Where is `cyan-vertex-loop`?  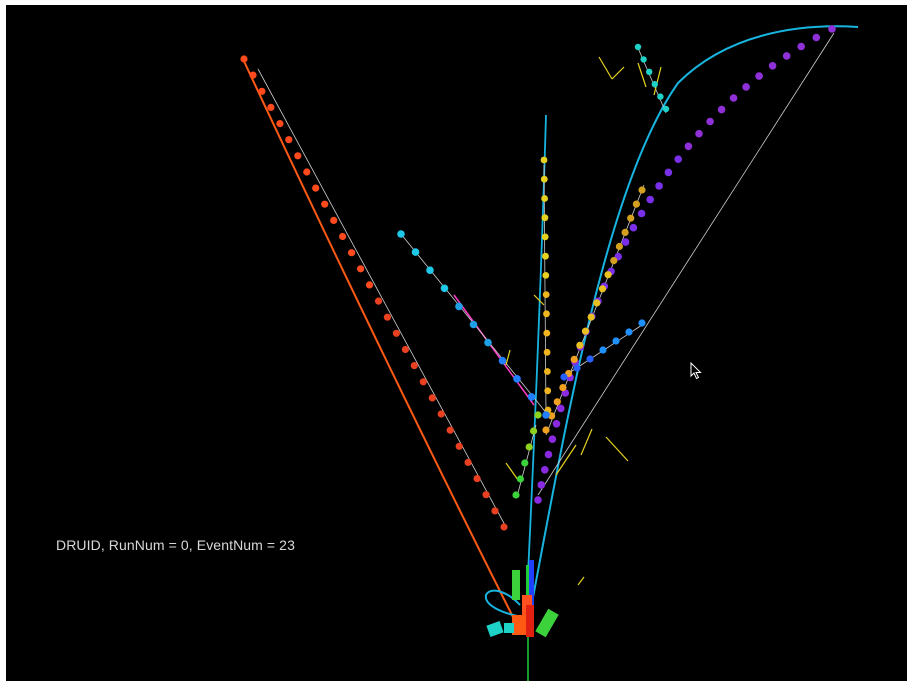 cyan-vertex-loop is located at coordinates (503, 603).